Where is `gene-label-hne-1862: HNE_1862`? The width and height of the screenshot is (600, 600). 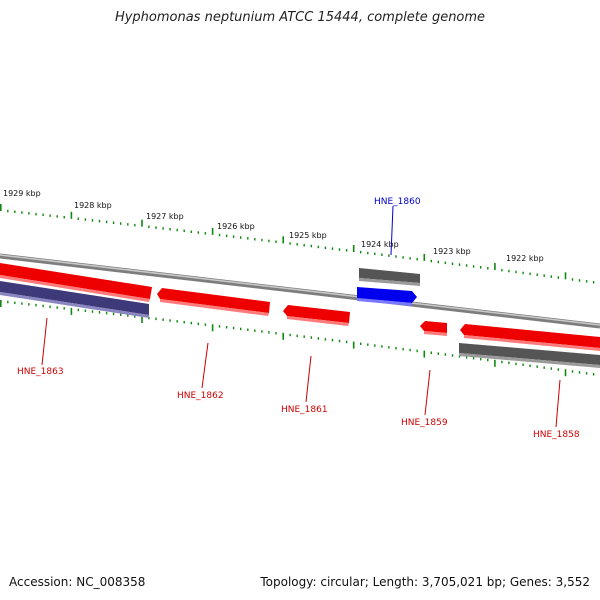 gene-label-hne-1862: HNE_1862 is located at coordinates (200, 396).